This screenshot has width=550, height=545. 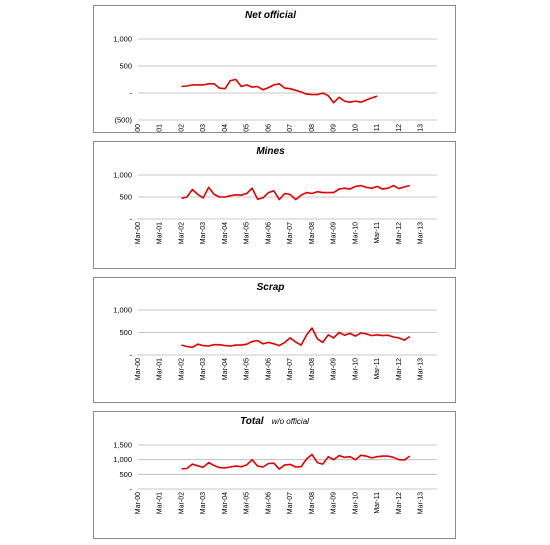 I want to click on chart-title: Mines, so click(x=270, y=151).